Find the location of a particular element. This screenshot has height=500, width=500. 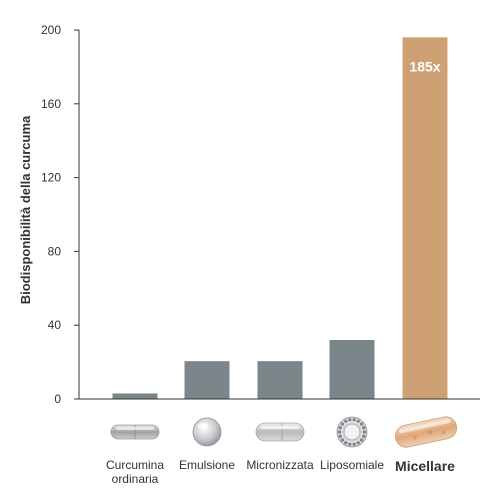

bar-micronizzata is located at coordinates (280, 380).